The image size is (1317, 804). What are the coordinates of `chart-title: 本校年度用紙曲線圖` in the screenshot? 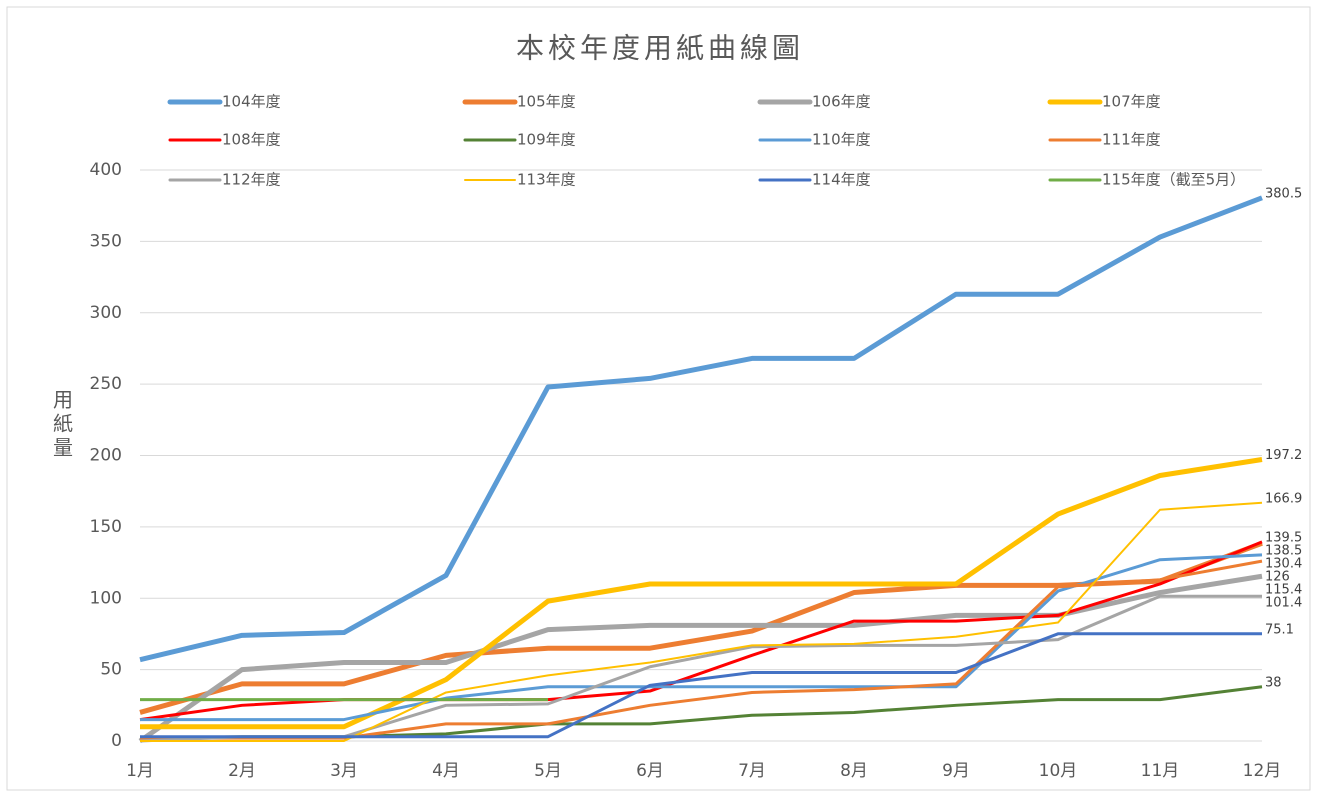 It's located at (660, 48).